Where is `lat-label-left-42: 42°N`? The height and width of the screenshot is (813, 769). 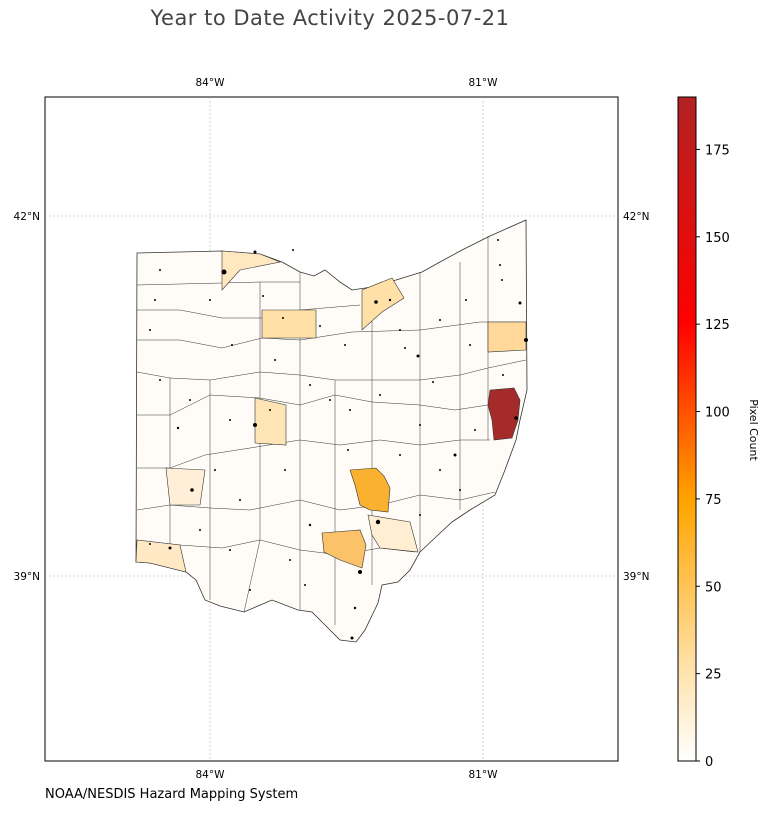 lat-label-left-42: 42°N is located at coordinates (27, 217).